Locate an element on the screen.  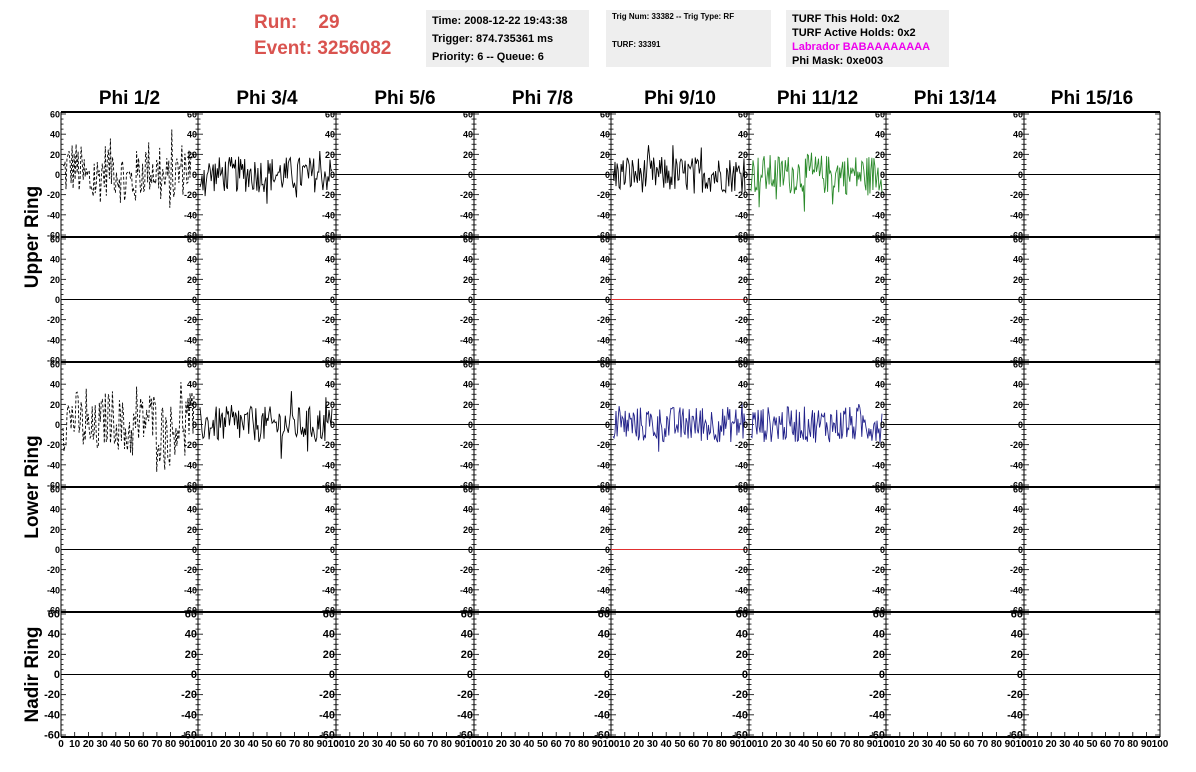
x-tick-label: 10 is located at coordinates (488, 744).